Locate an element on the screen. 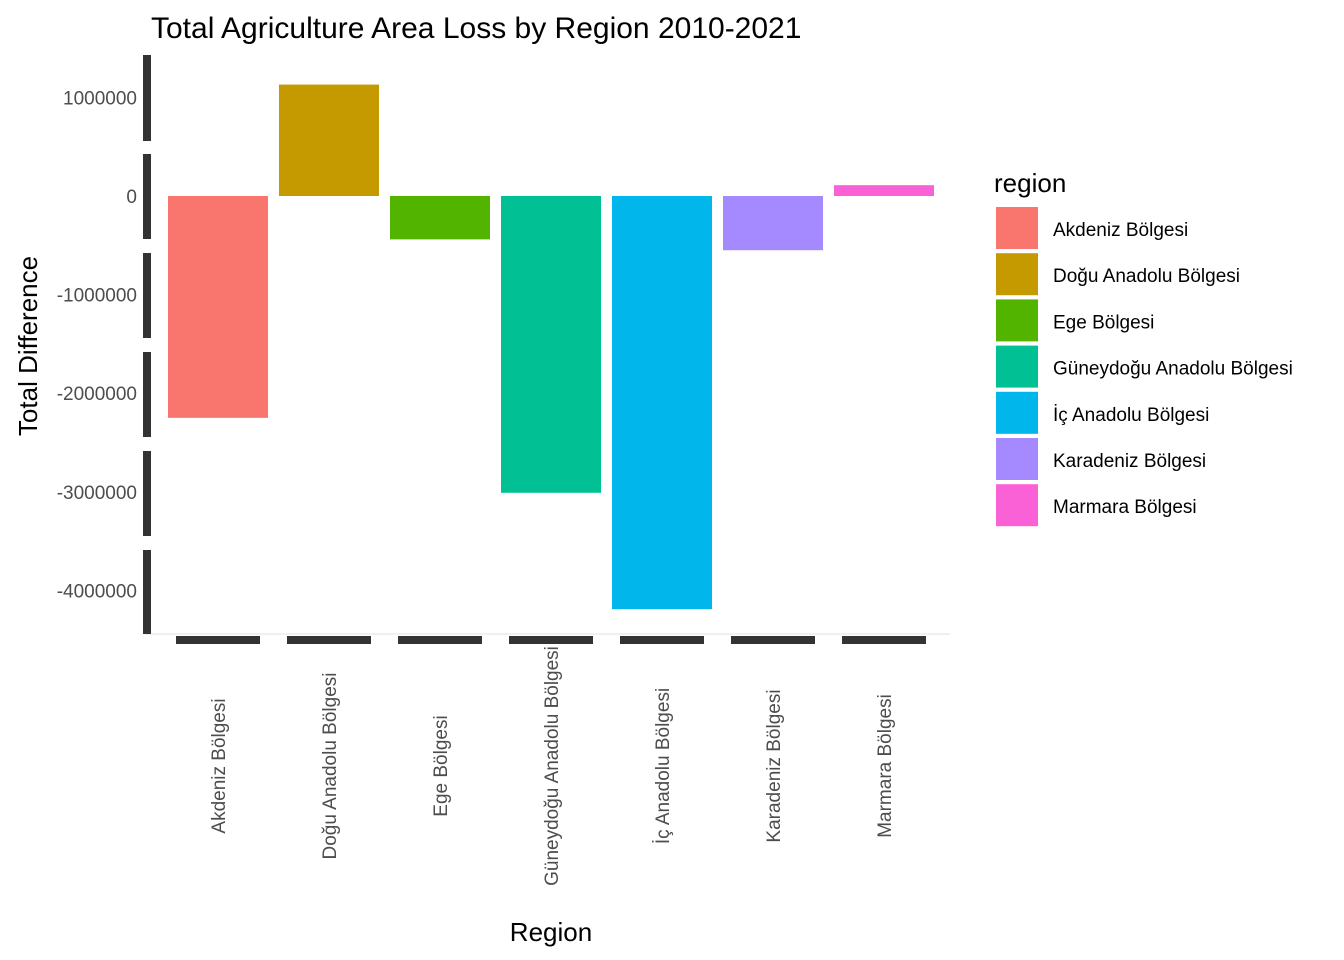 The image size is (1344, 960). y-tick-label: 1000000 is located at coordinates (100, 98).